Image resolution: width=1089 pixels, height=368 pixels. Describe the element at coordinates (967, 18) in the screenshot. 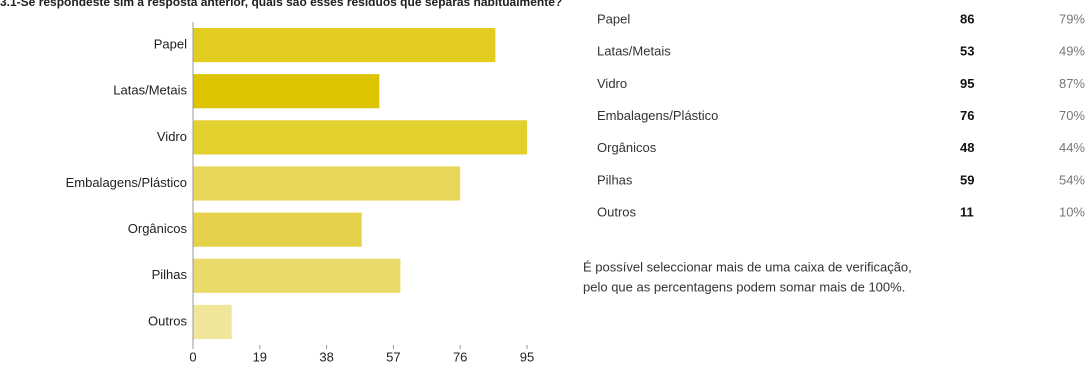

I see `row-count: 86` at that location.